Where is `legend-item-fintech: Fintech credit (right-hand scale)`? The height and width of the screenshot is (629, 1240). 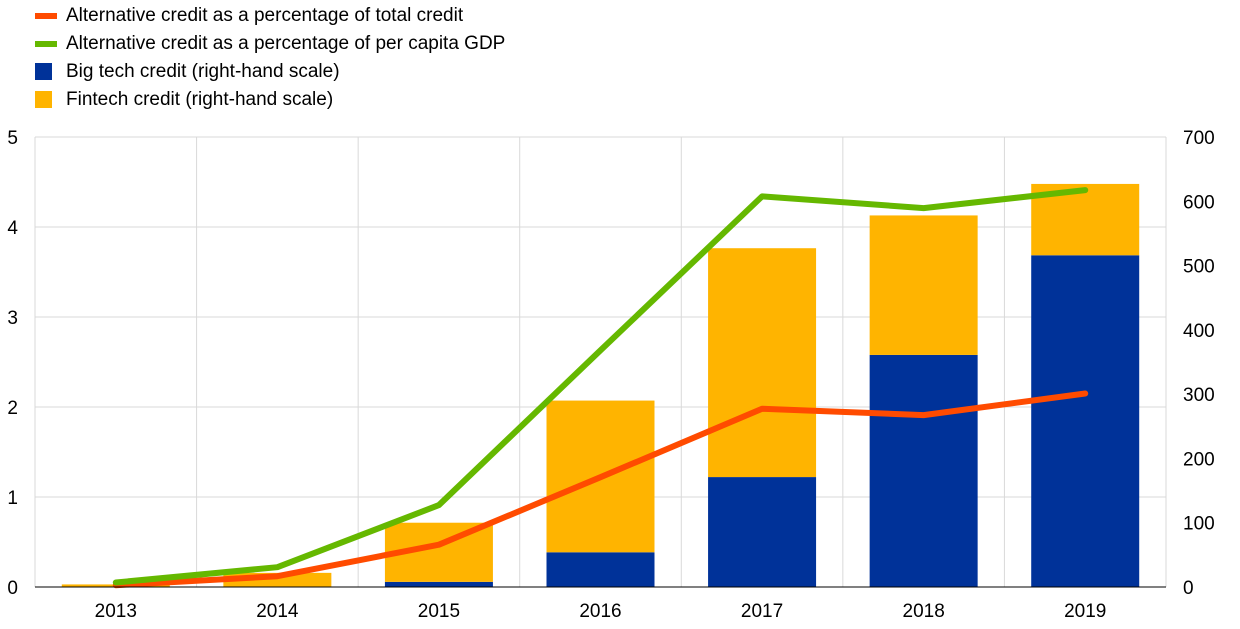 legend-item-fintech: Fintech credit (right-hand scale) is located at coordinates (268, 101).